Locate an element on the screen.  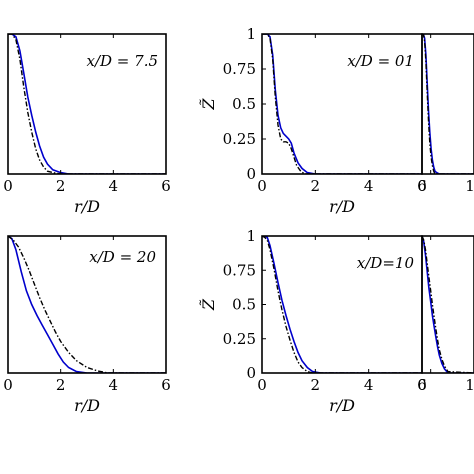
panel-1: 0 2 4 6 r/D x/D = 7.5 is located at coordinates (87, 124).